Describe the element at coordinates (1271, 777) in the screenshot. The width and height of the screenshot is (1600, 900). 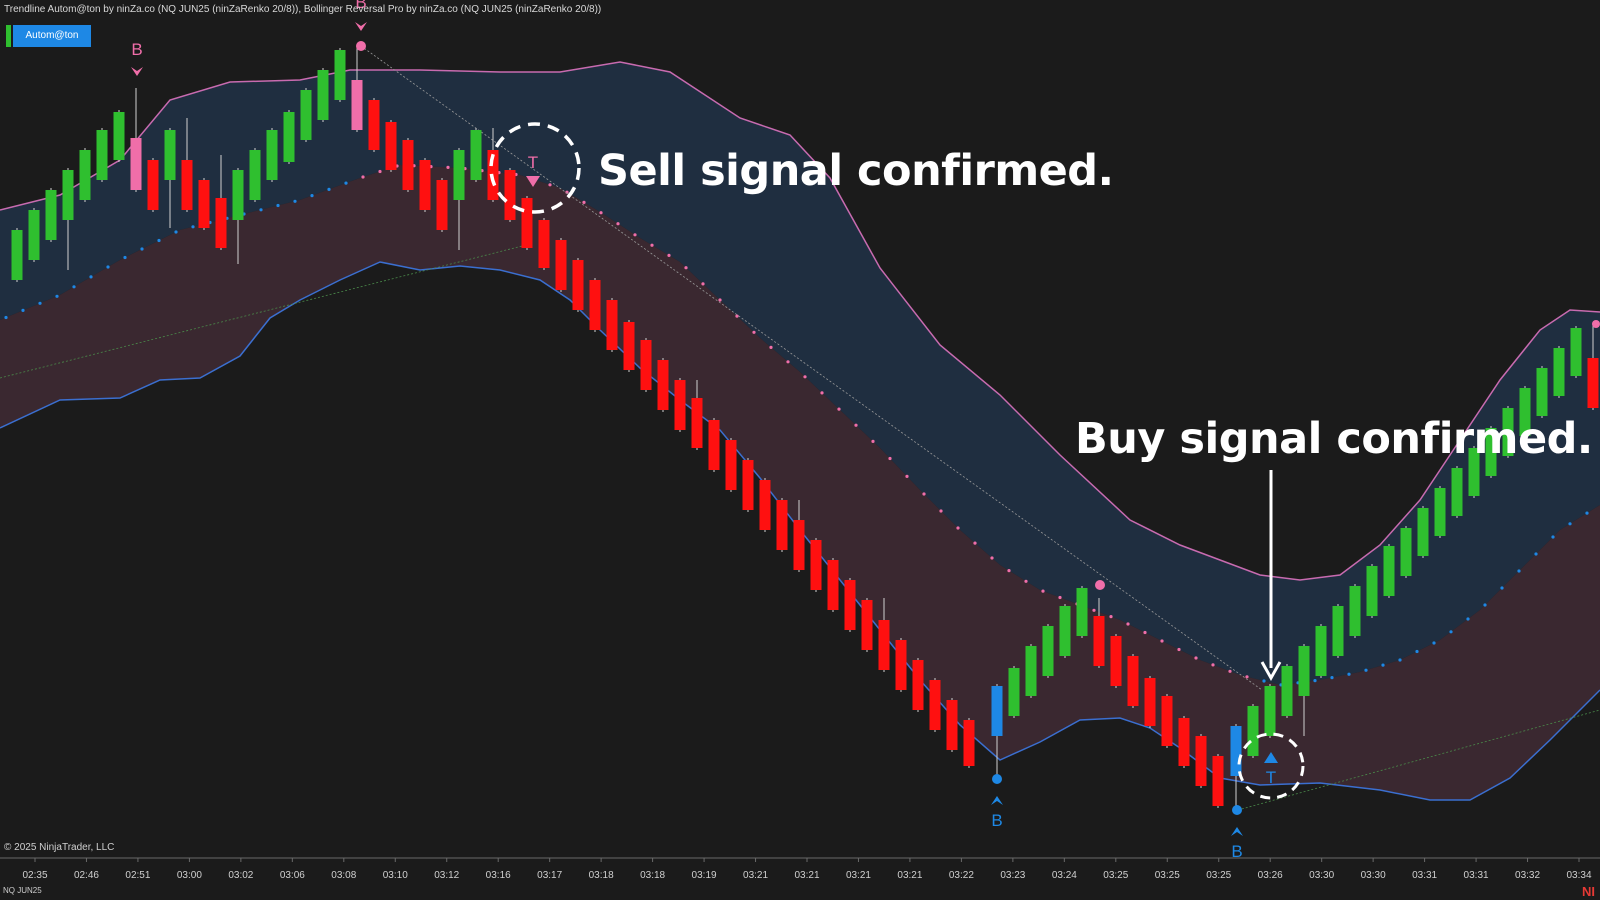
I see `signal-label: T` at that location.